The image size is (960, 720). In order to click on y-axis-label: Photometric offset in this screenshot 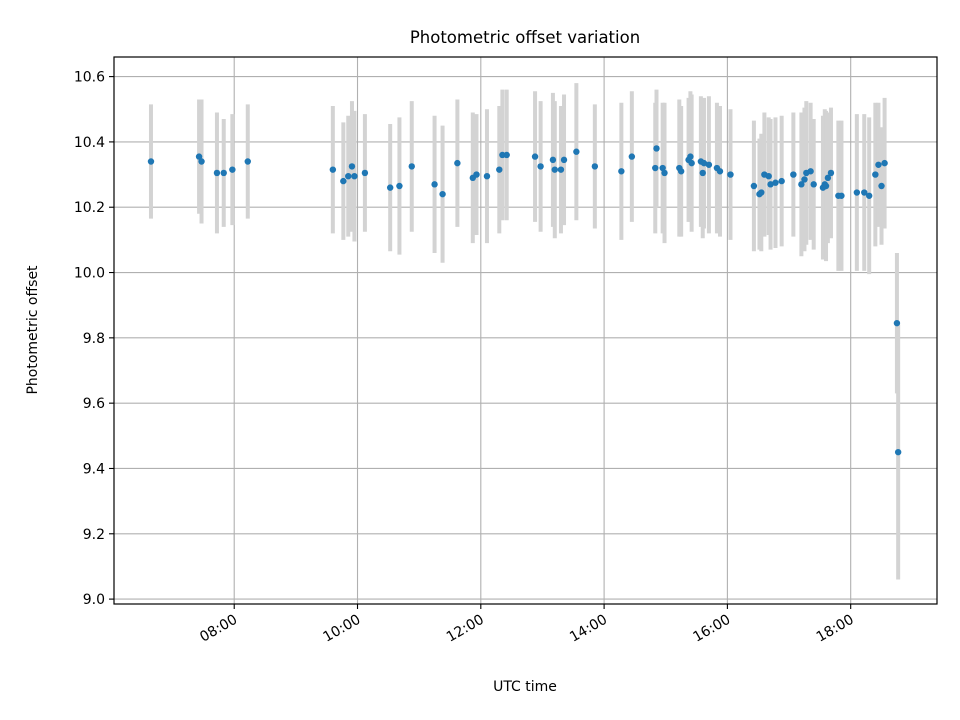, I will do `click(33, 330)`.